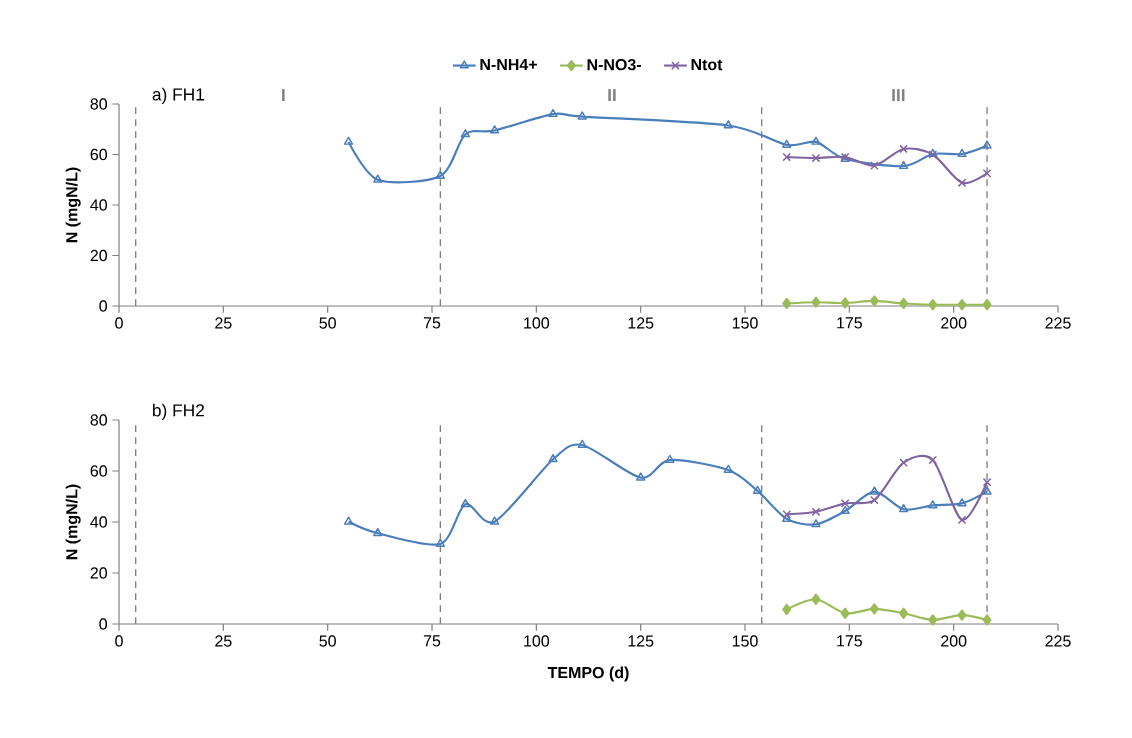 The height and width of the screenshot is (738, 1132). I want to click on legend-label: Ntot, so click(707, 65).